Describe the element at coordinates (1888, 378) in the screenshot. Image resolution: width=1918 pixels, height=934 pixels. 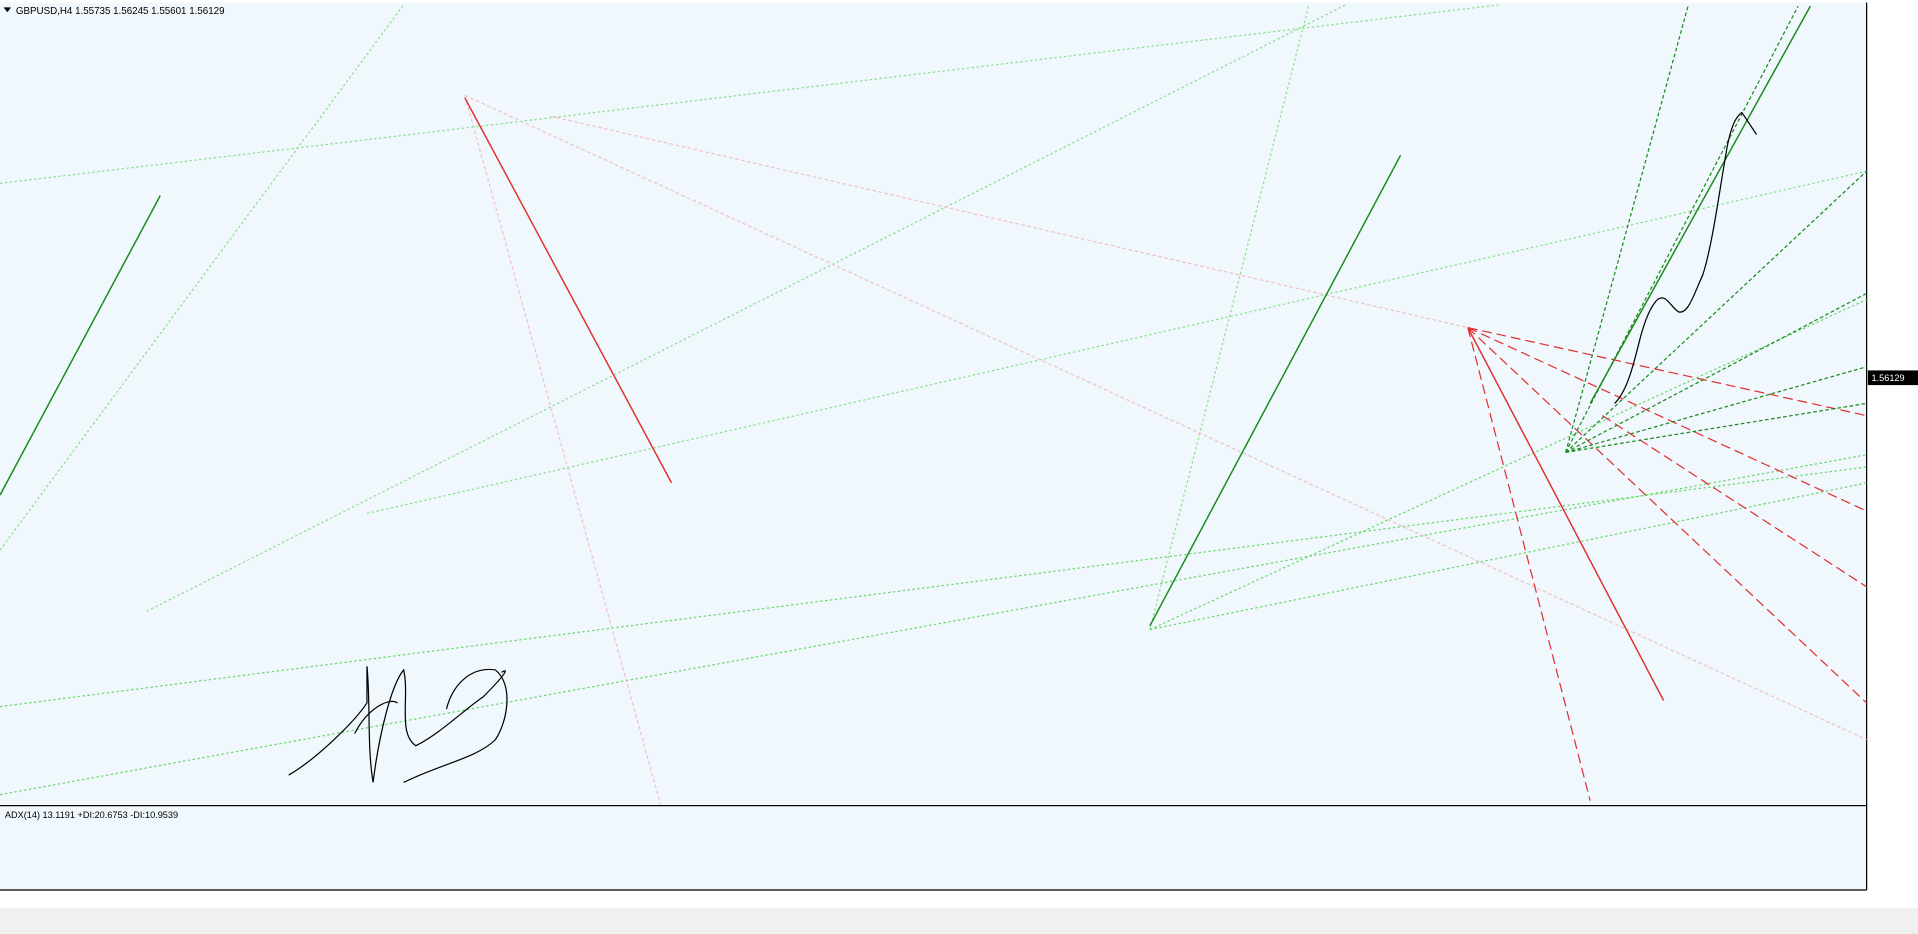
I see `current-price: 1.56129` at that location.